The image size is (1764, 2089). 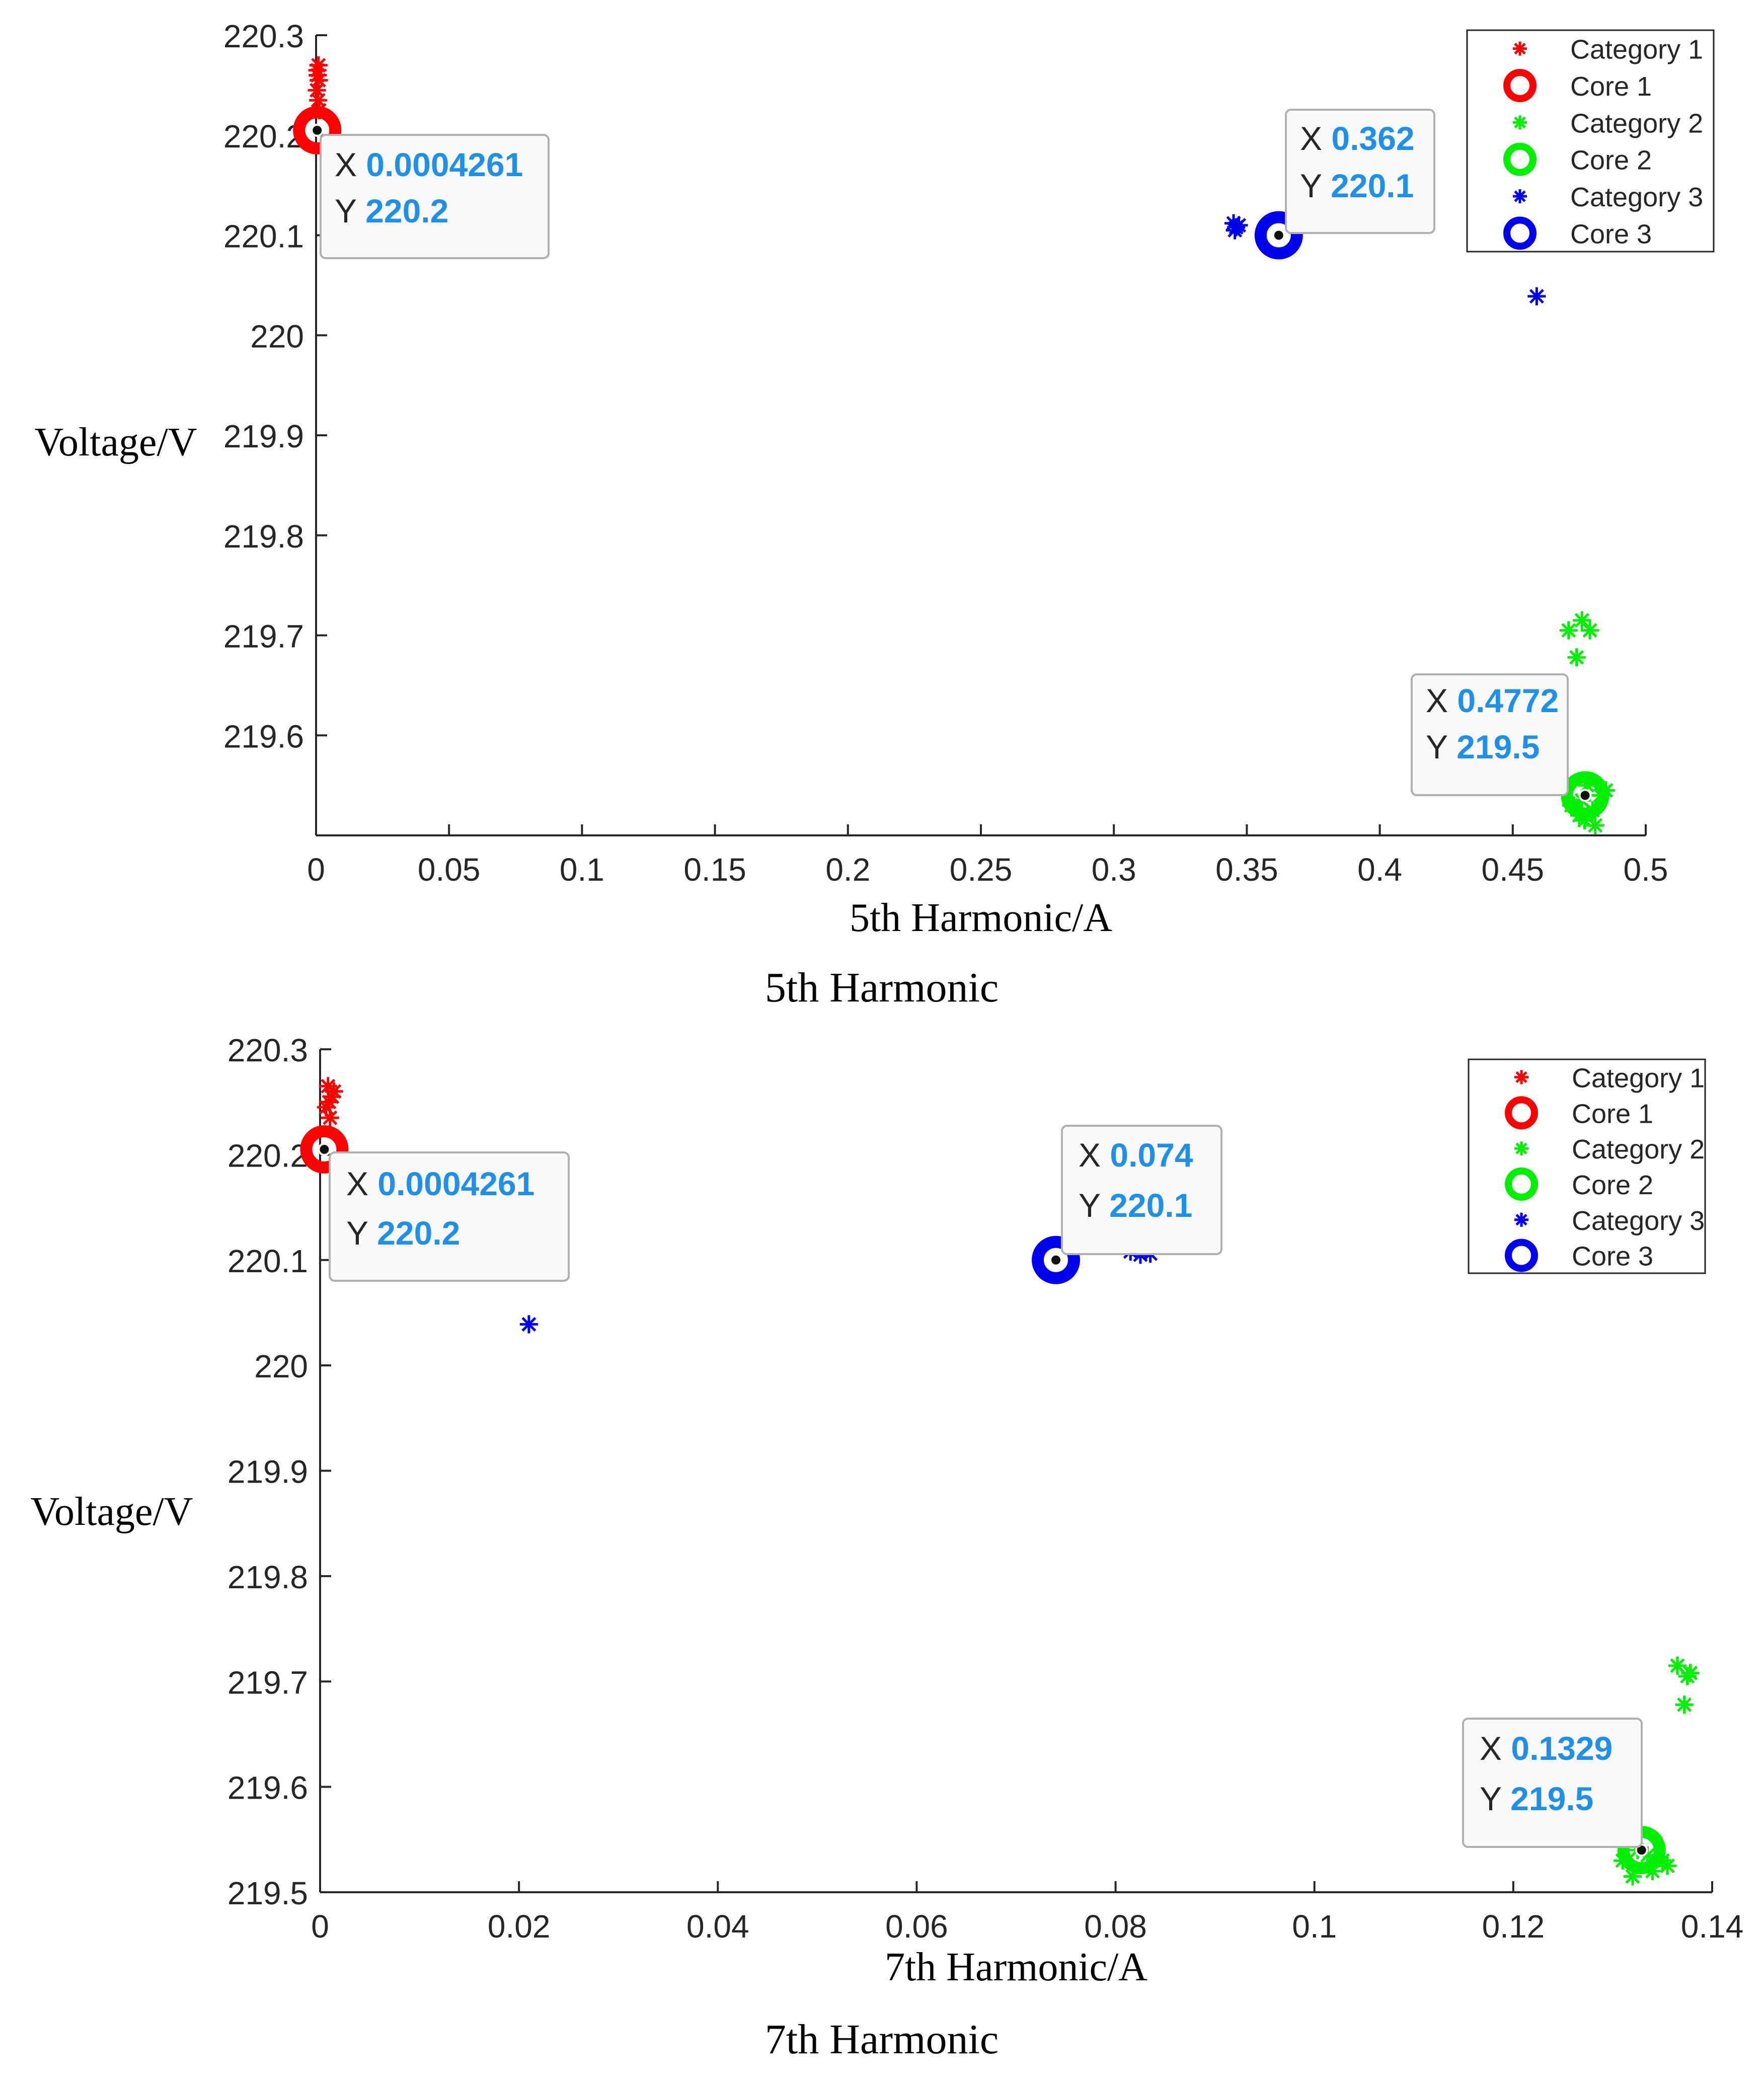 What do you see at coordinates (1357, 139) in the screenshot?
I see `datatip-x-line: X 0.362` at bounding box center [1357, 139].